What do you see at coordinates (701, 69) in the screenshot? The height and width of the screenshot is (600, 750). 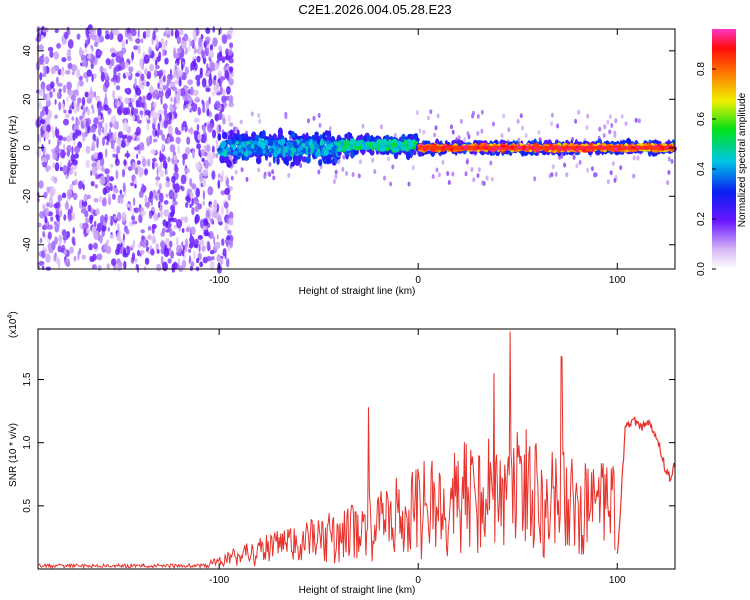 I see `colorbar-tick-label: 0.8` at bounding box center [701, 69].